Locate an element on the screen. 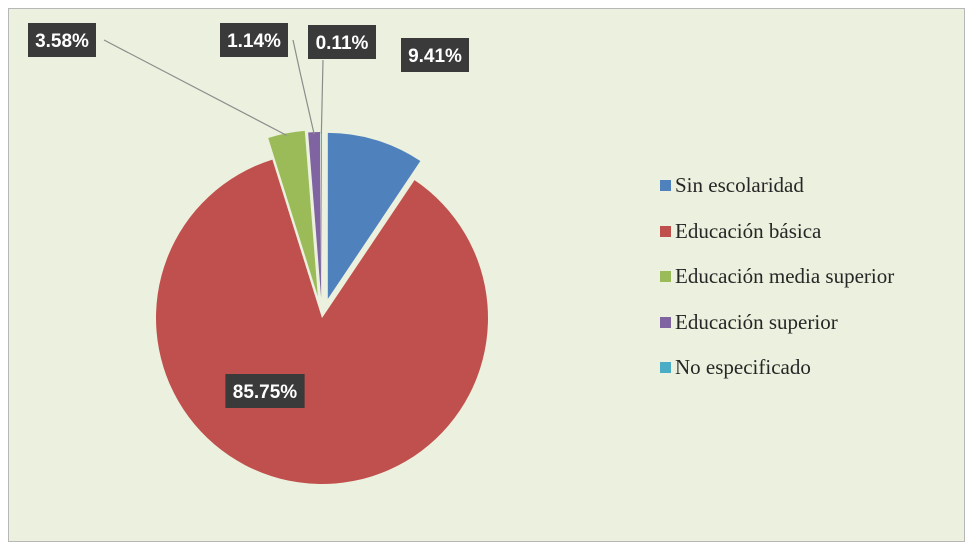 The width and height of the screenshot is (973, 546). data-label-text: 85.75% is located at coordinates (265, 392).